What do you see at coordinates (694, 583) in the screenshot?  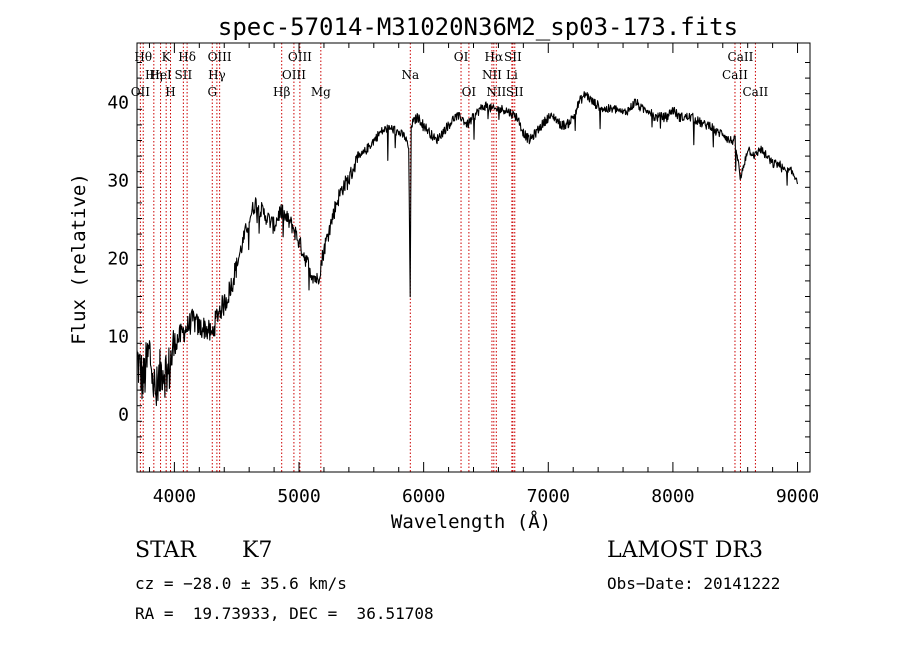 I see `observation-date: Obs−Date: 20141222` at bounding box center [694, 583].